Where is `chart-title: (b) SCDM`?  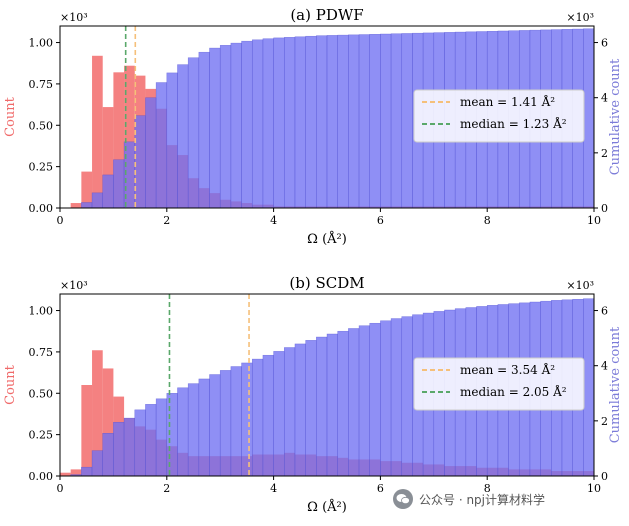 chart-title: (b) SCDM is located at coordinates (326, 283).